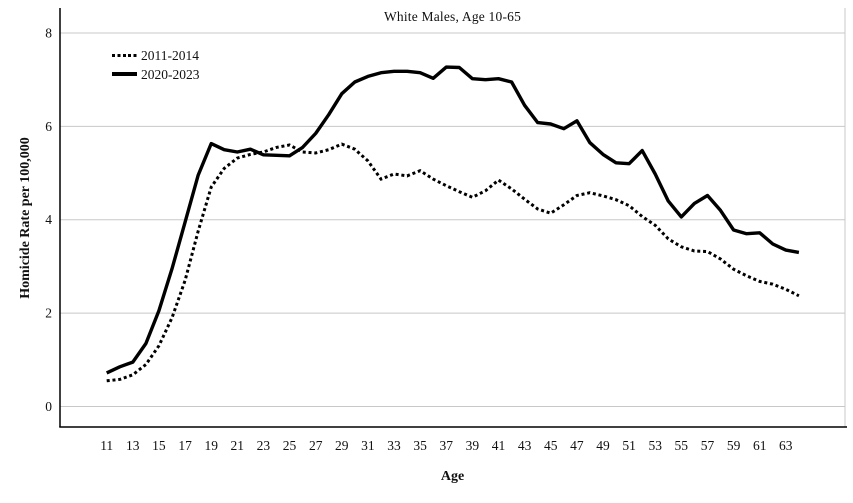 The height and width of the screenshot is (503, 853). What do you see at coordinates (106, 445) in the screenshot?
I see `x-tick-label: 11` at bounding box center [106, 445].